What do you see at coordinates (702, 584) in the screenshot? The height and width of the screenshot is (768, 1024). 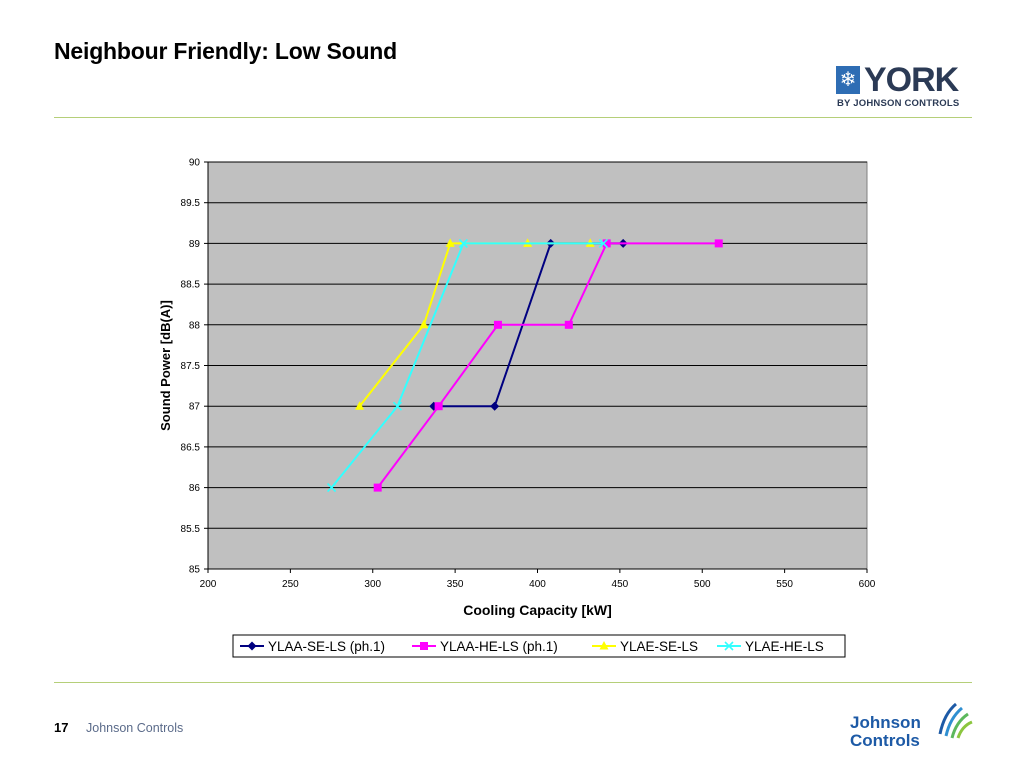 I see `x-tick-label: 500` at bounding box center [702, 584].